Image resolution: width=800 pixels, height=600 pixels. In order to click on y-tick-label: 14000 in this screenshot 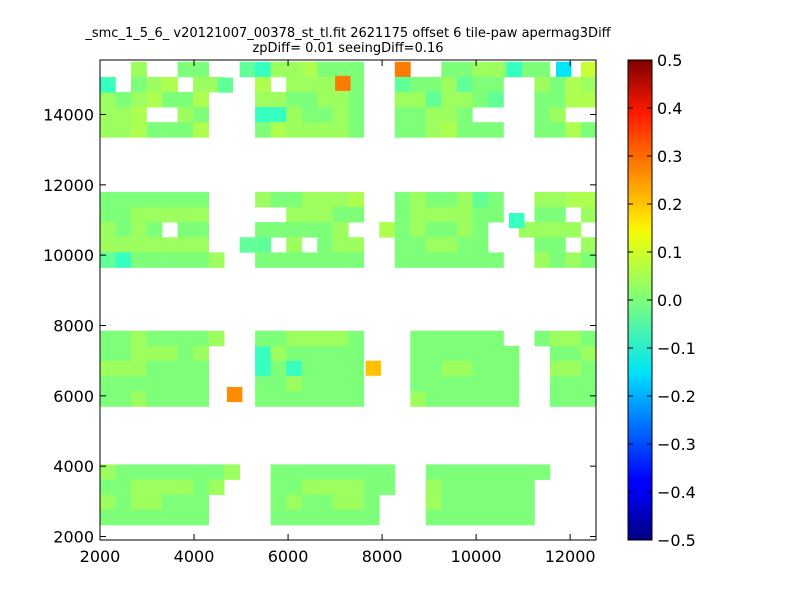, I will do `click(68, 115)`.